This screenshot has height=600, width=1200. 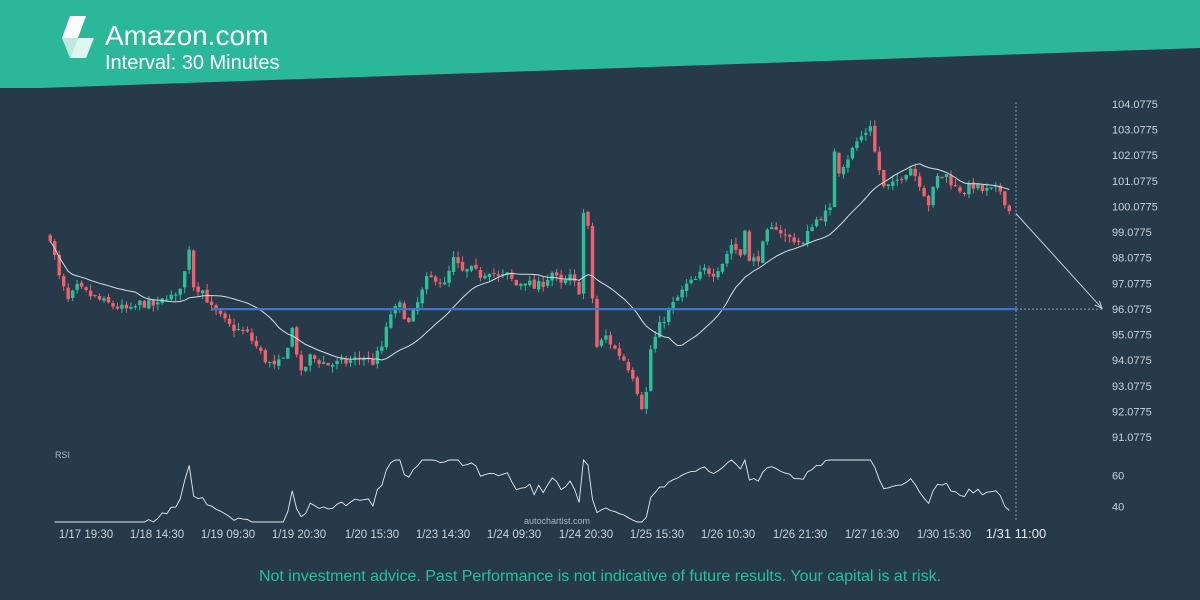 I want to click on x-tick-label: 1/18 14:30, so click(x=157, y=535).